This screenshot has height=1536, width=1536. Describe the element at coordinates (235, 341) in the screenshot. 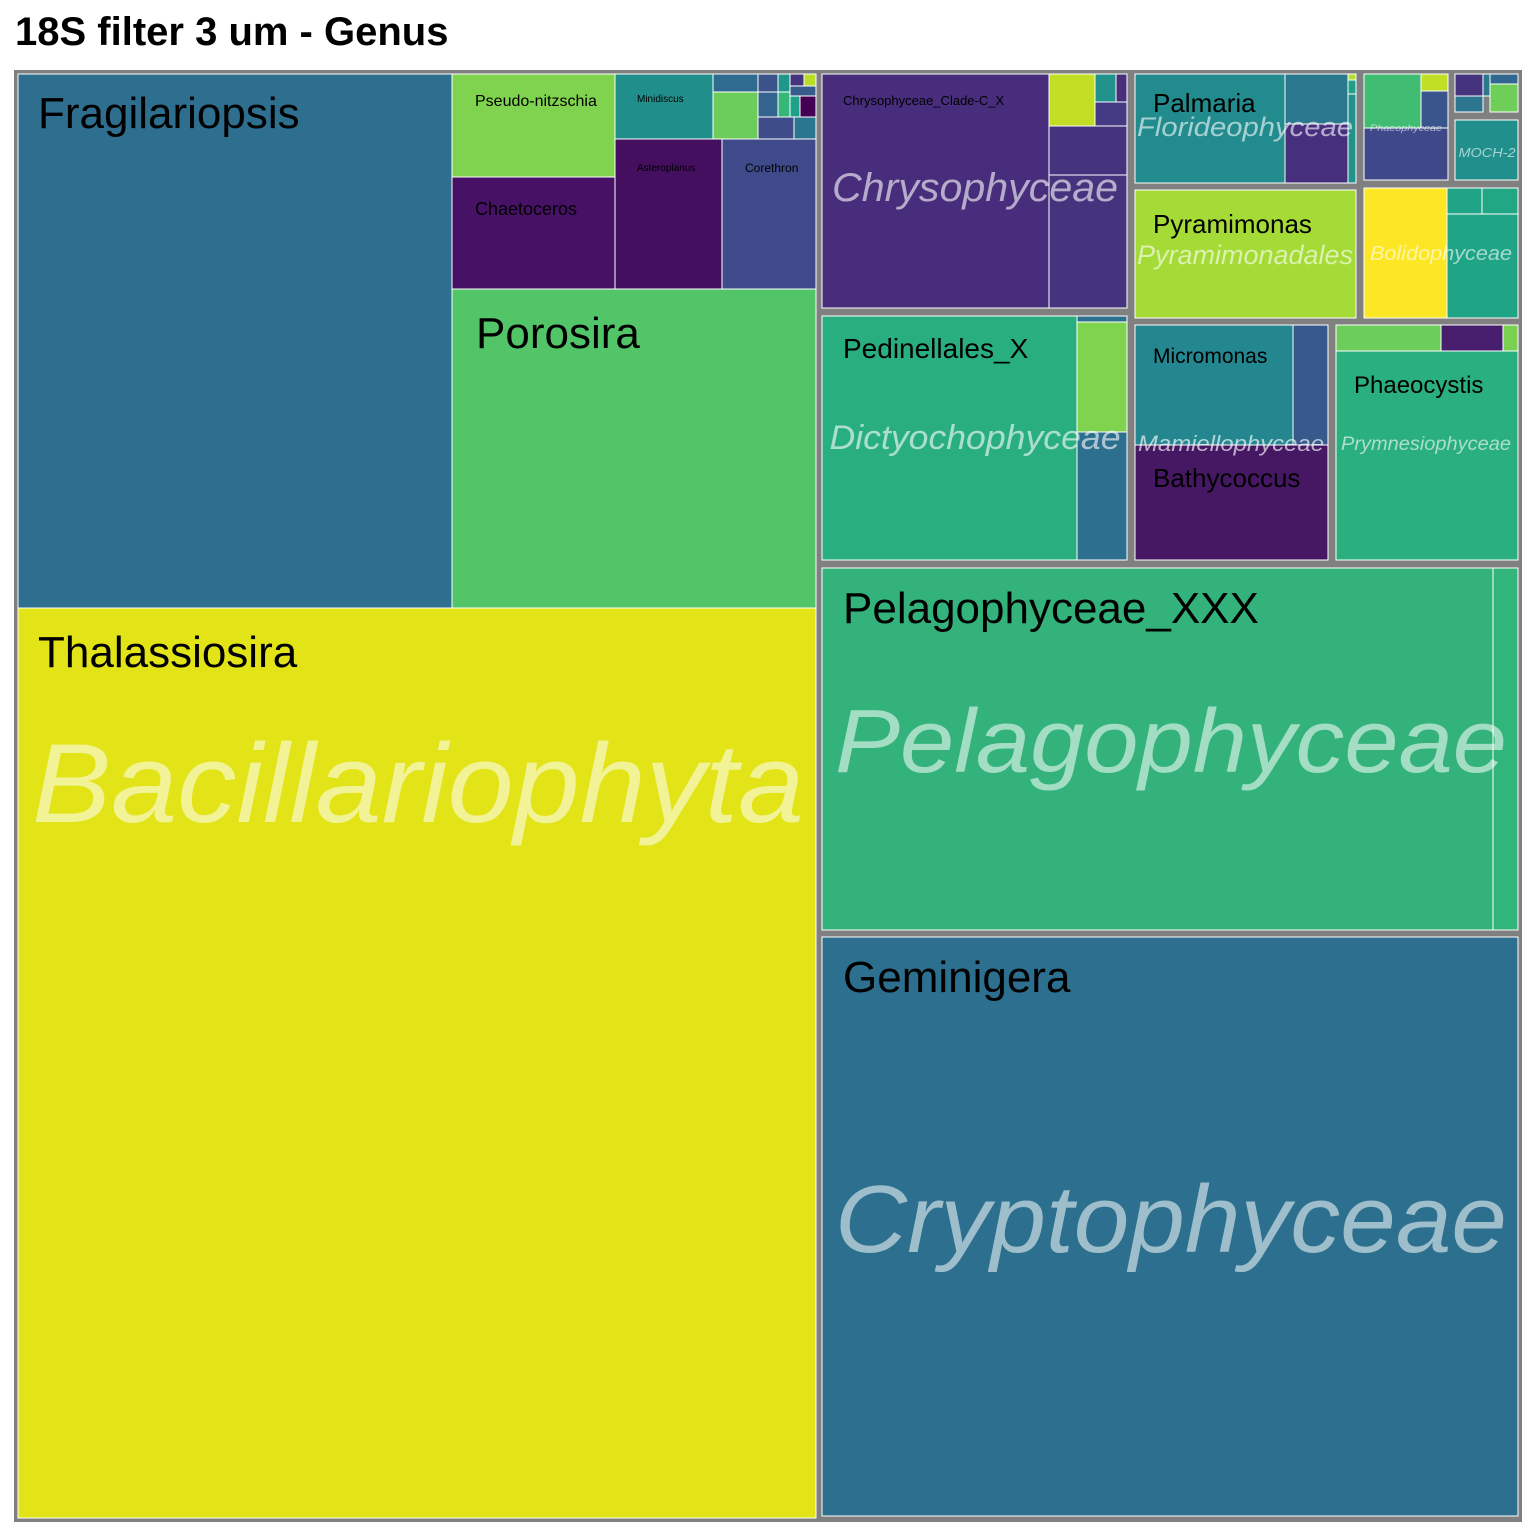

I see `tile-fragilariopsis` at that location.